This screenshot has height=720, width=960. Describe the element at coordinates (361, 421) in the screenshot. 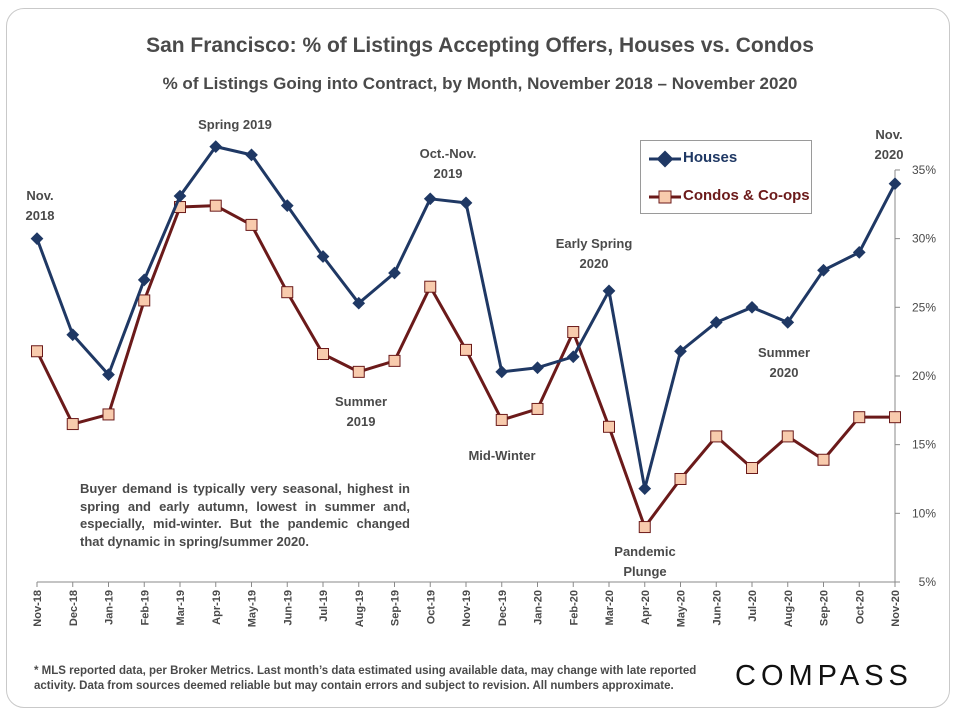

I see `annotation-summer-2019: 2019` at that location.